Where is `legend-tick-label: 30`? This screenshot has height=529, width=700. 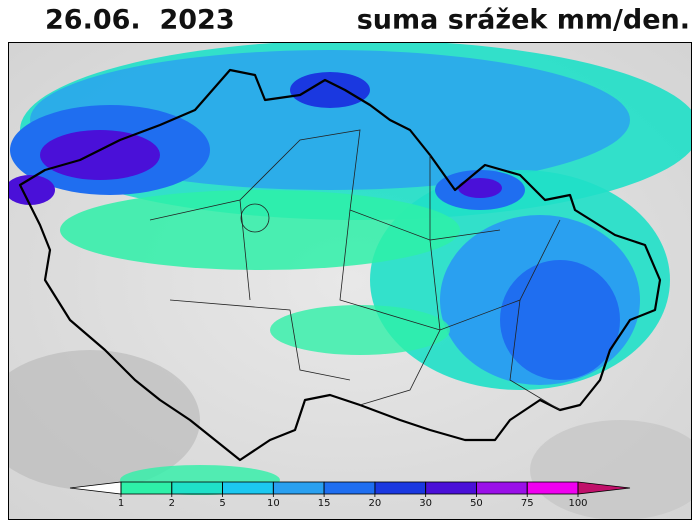 legend-tick-label: 30 is located at coordinates (425, 503).